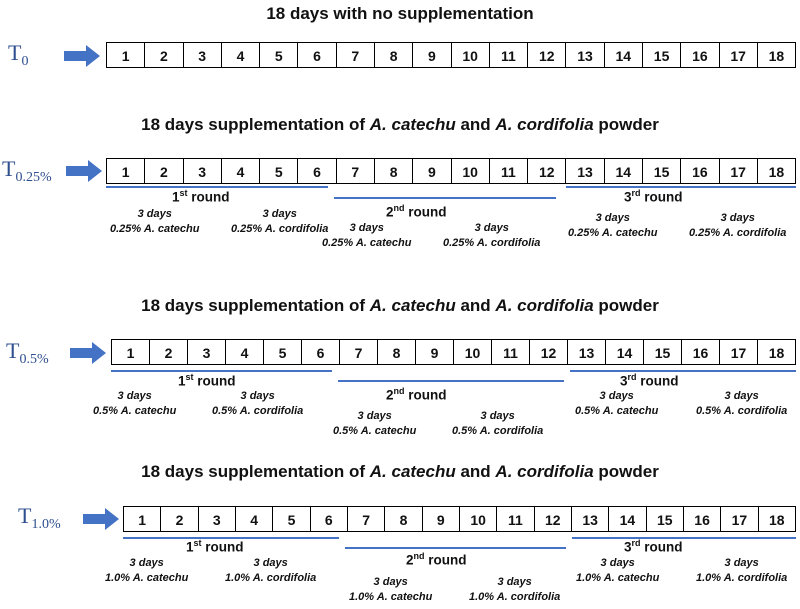 The image size is (800, 609). Describe the element at coordinates (703, 519) in the screenshot. I see `day-cell: 16` at that location.